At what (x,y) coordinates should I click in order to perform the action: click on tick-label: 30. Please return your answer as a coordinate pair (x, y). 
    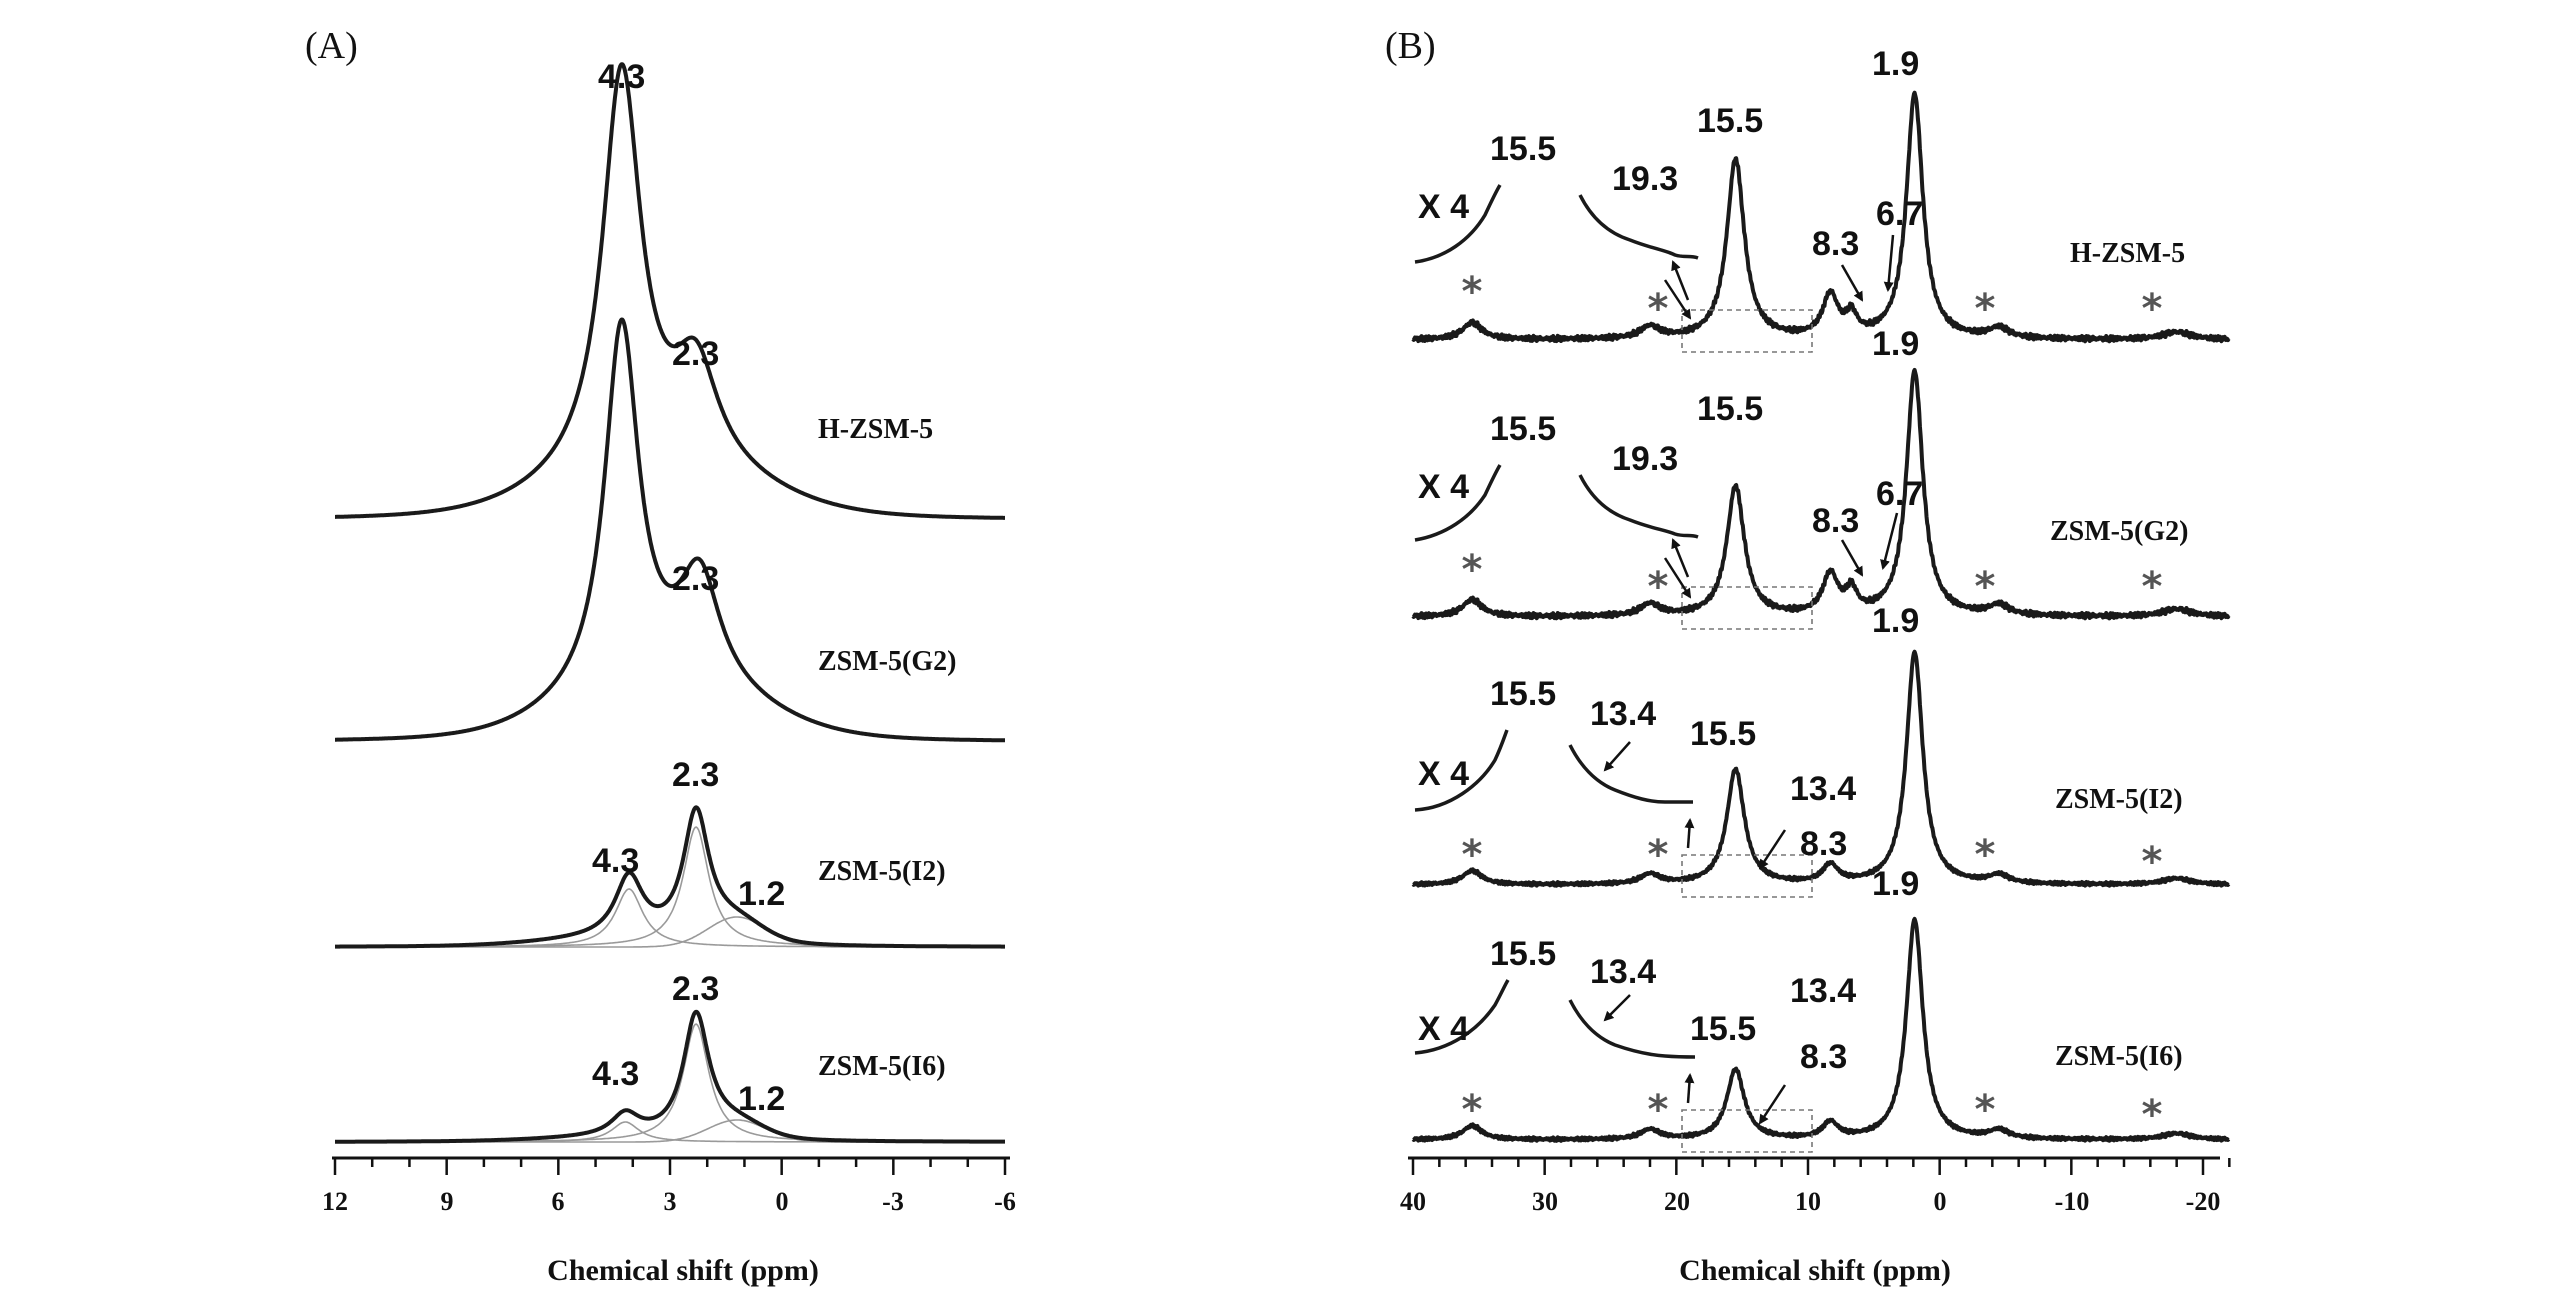
    Looking at the image, I should click on (1545, 1201).